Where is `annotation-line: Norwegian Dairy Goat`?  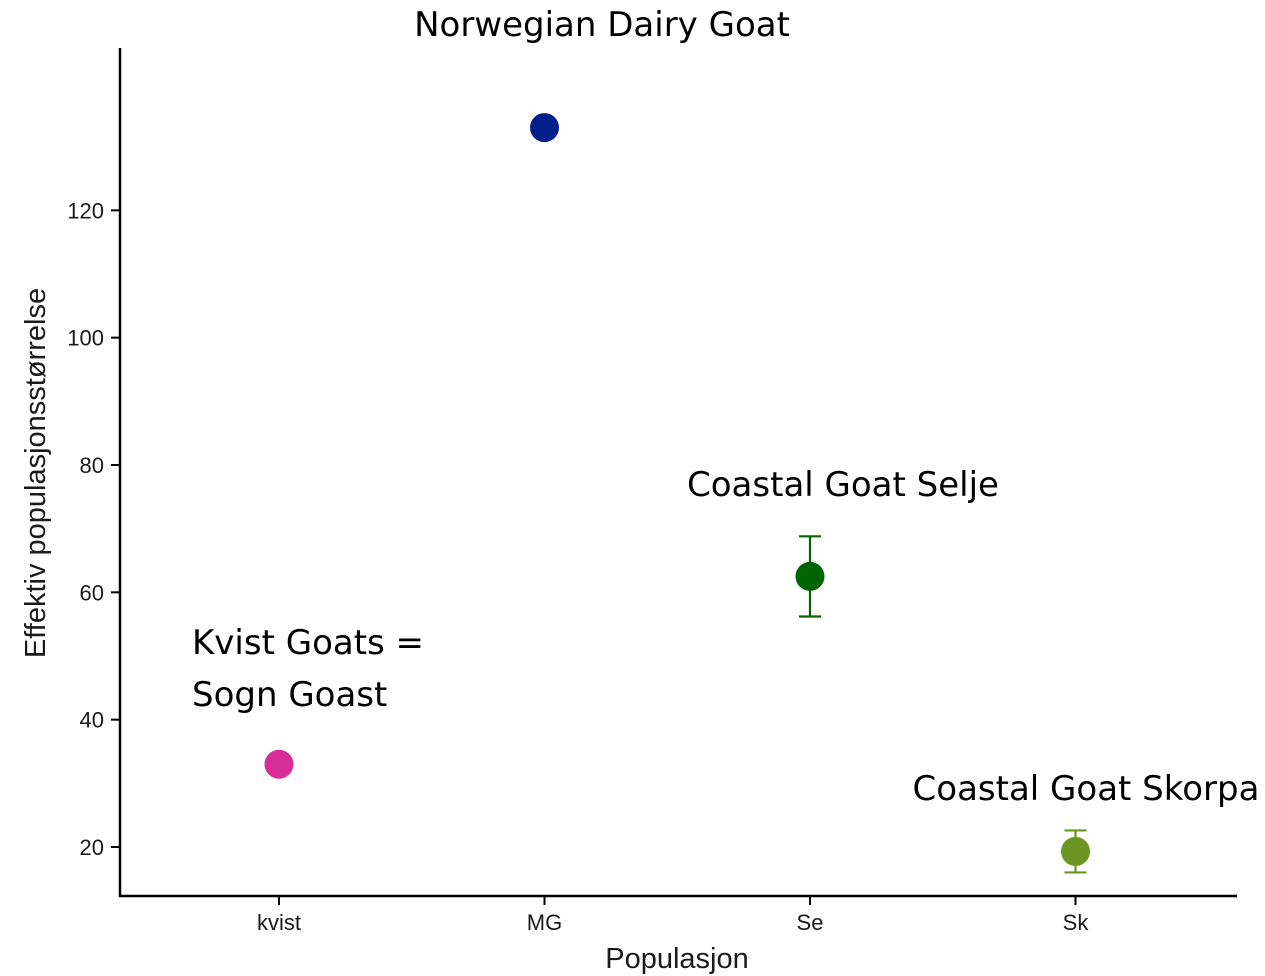 annotation-line: Norwegian Dairy Goat is located at coordinates (602, 25).